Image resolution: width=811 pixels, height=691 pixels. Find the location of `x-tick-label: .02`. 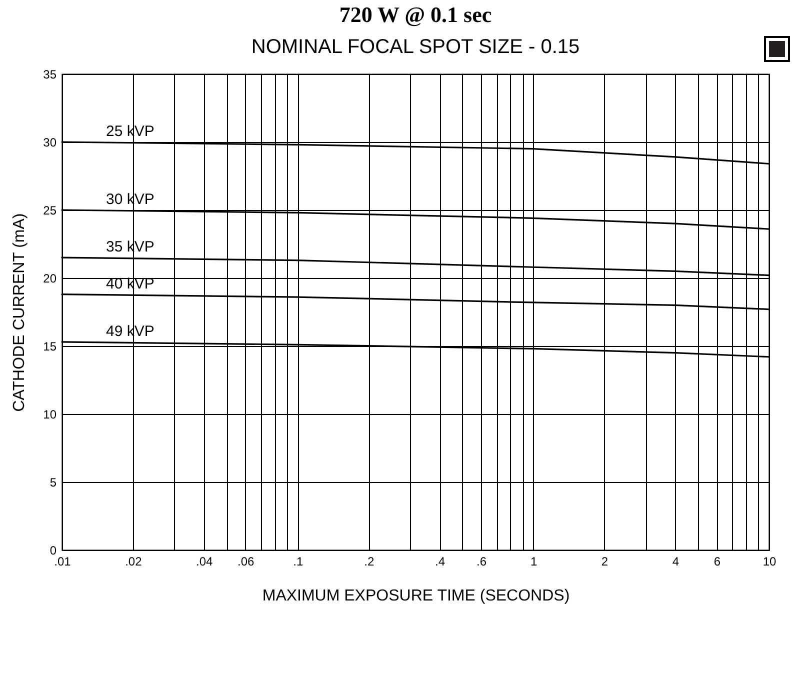

x-tick-label: .02 is located at coordinates (133, 561).